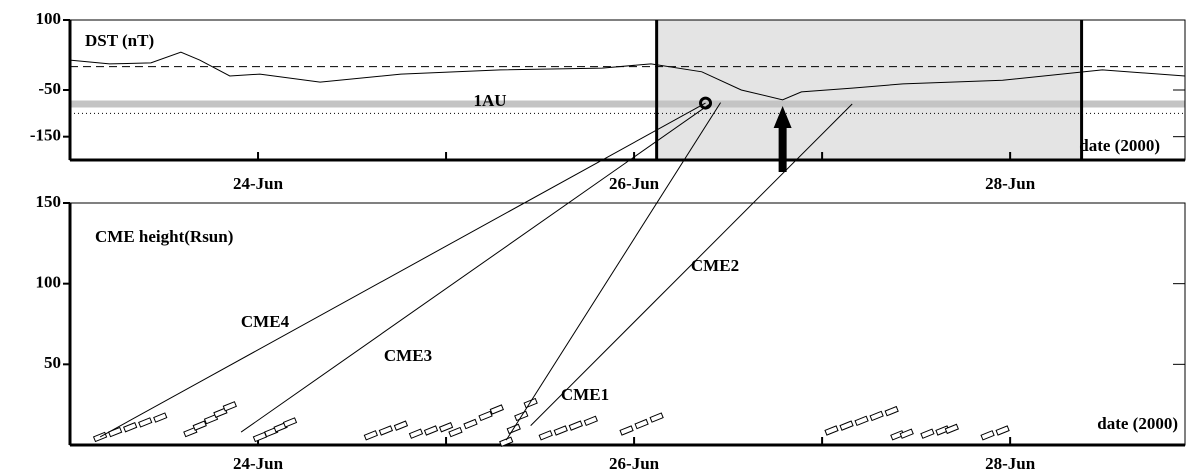 The width and height of the screenshot is (1192, 473). What do you see at coordinates (627, 76) in the screenshot?
I see `dst-line` at bounding box center [627, 76].